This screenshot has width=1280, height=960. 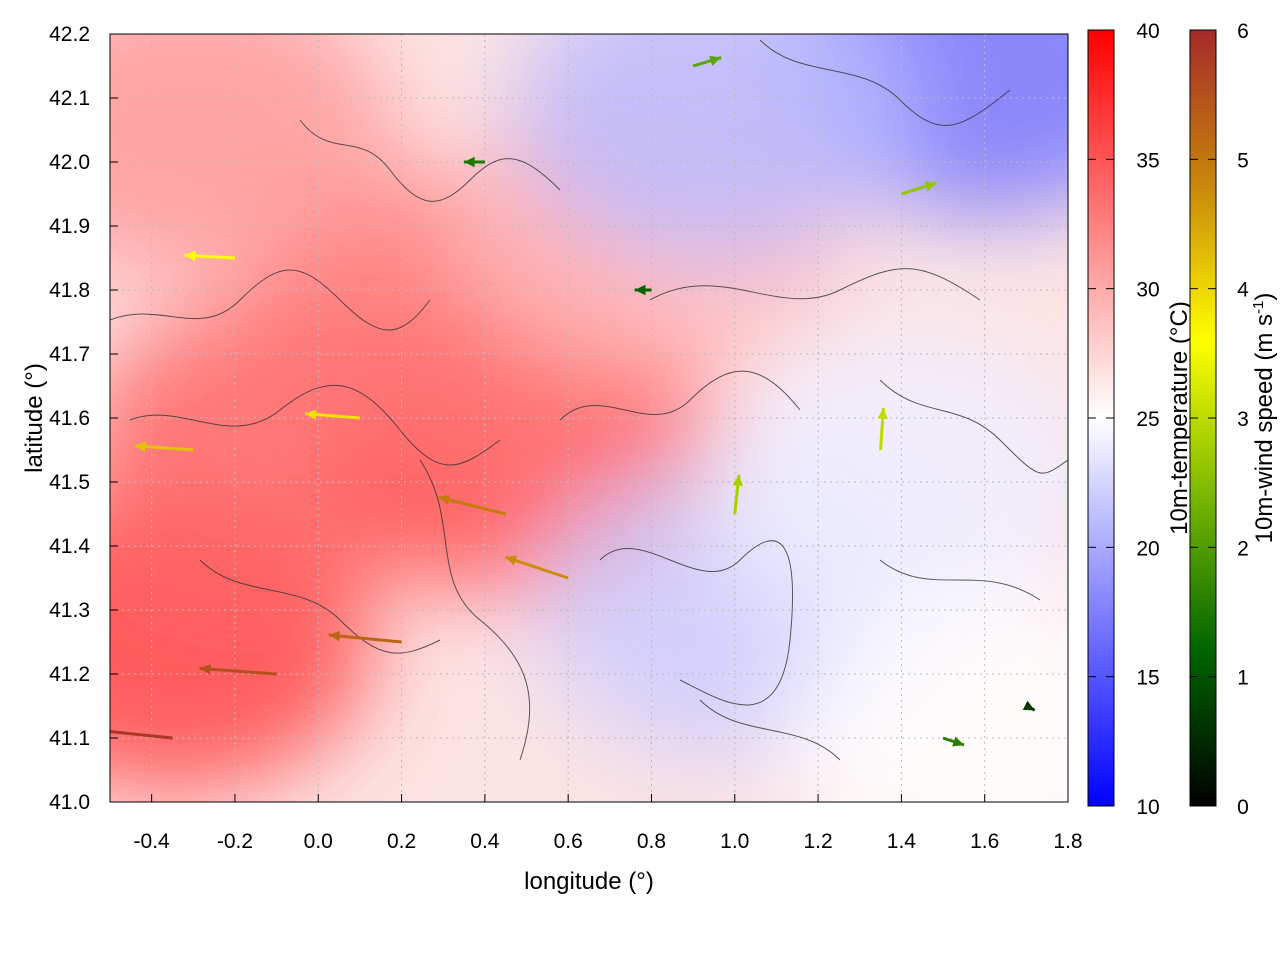 I want to click on temperature-colorbar-label: 10m-temperature (°C), so click(x=1179, y=418).